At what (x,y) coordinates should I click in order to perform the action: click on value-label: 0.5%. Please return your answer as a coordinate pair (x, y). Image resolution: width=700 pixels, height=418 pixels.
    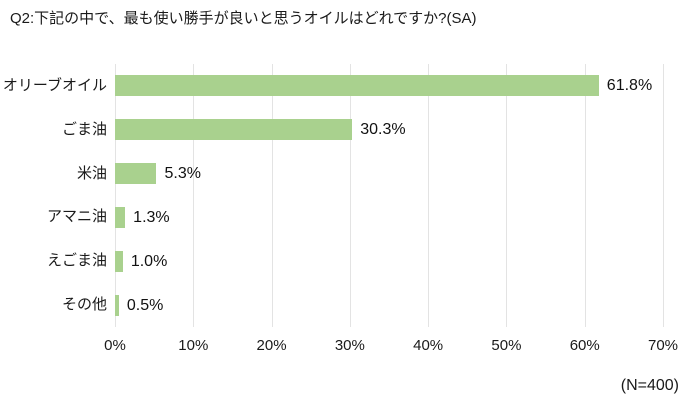
    Looking at the image, I should click on (145, 305).